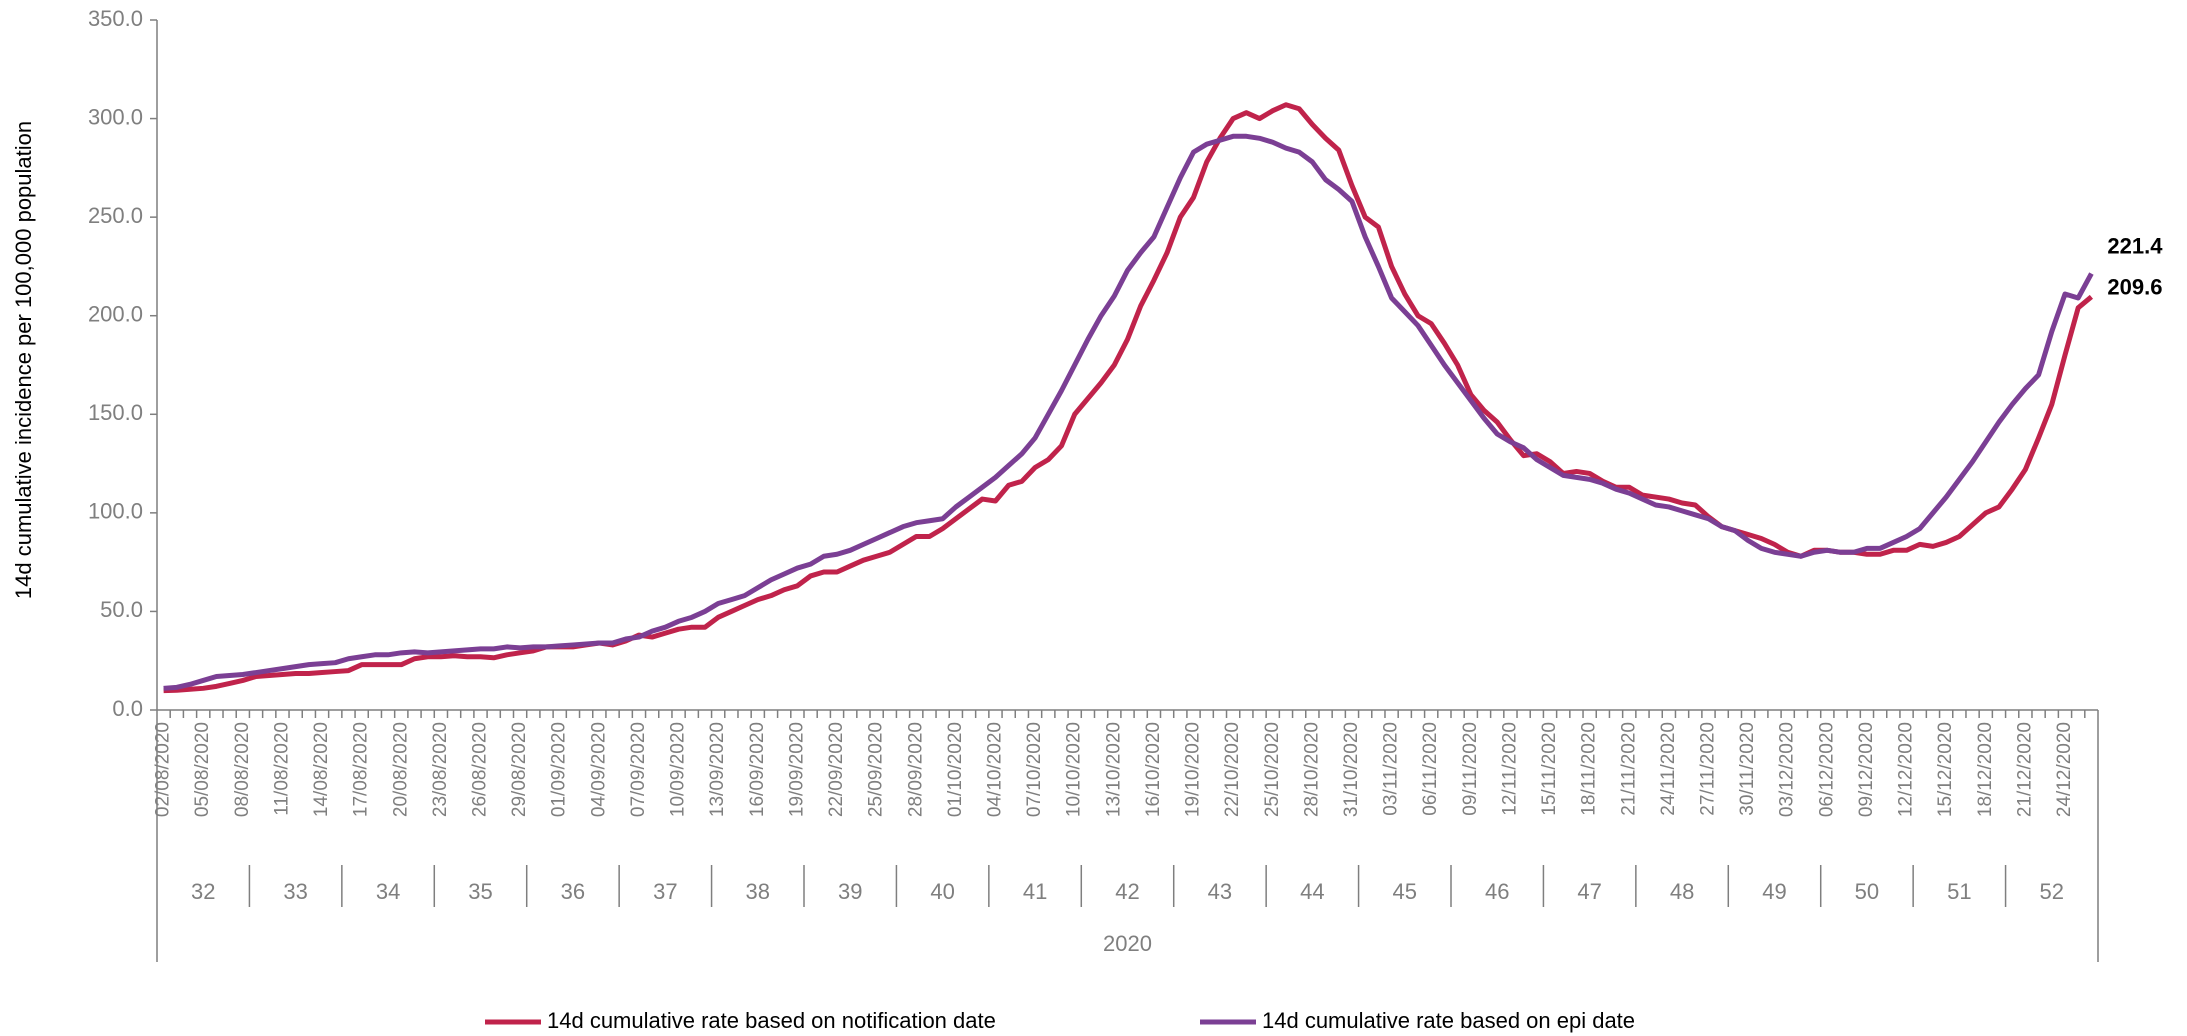  I want to click on x-tick-label: 07/09/2020, so click(638, 769).